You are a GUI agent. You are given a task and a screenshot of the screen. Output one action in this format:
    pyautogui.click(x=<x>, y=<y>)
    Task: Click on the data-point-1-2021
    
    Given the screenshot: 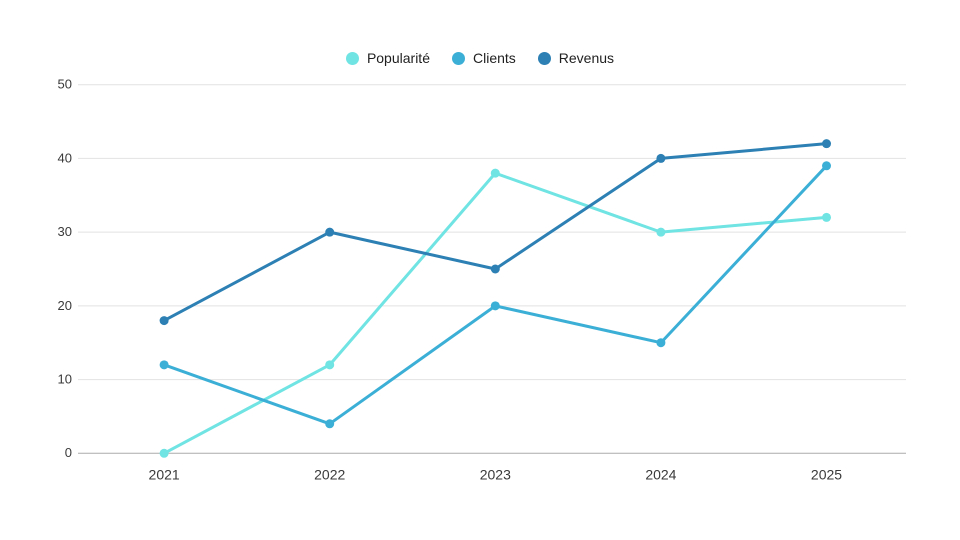 What is the action you would take?
    pyautogui.click(x=164, y=365)
    